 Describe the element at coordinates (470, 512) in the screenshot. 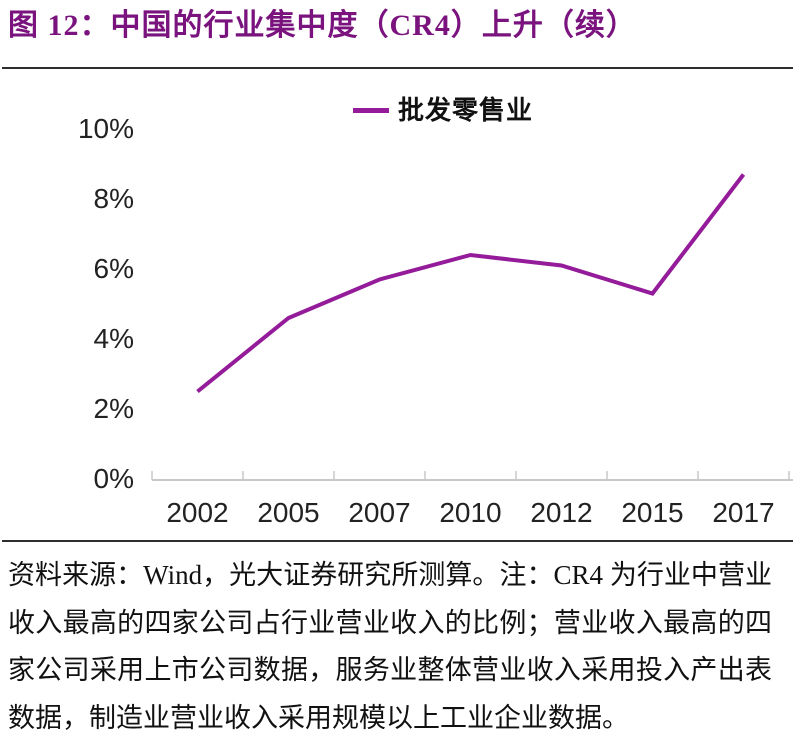

I see `x-tick-label-2010: 2010` at that location.